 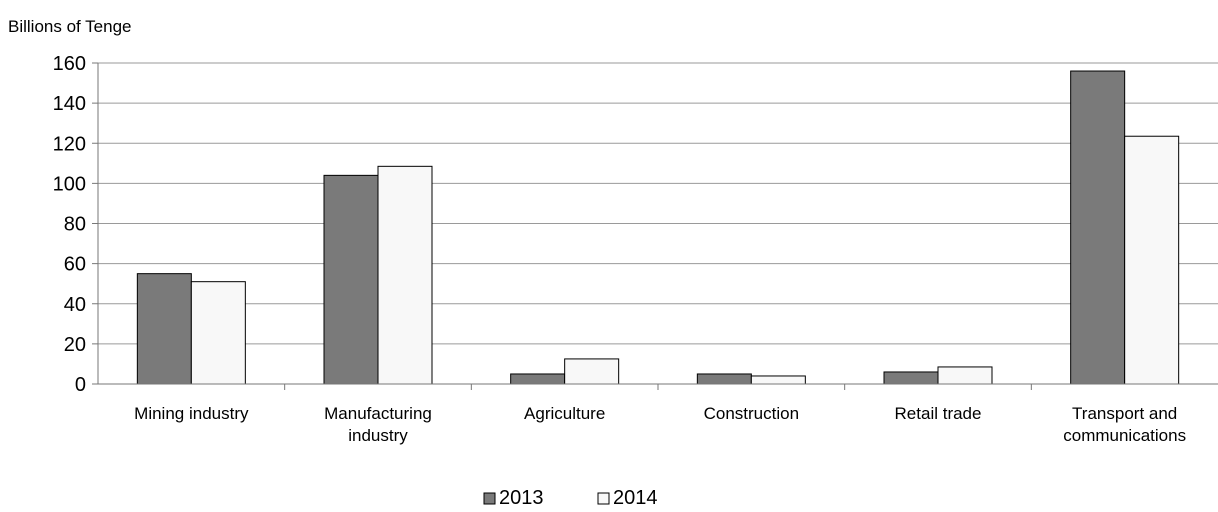 What do you see at coordinates (80, 385) in the screenshot?
I see `y-tick-label: 0` at bounding box center [80, 385].